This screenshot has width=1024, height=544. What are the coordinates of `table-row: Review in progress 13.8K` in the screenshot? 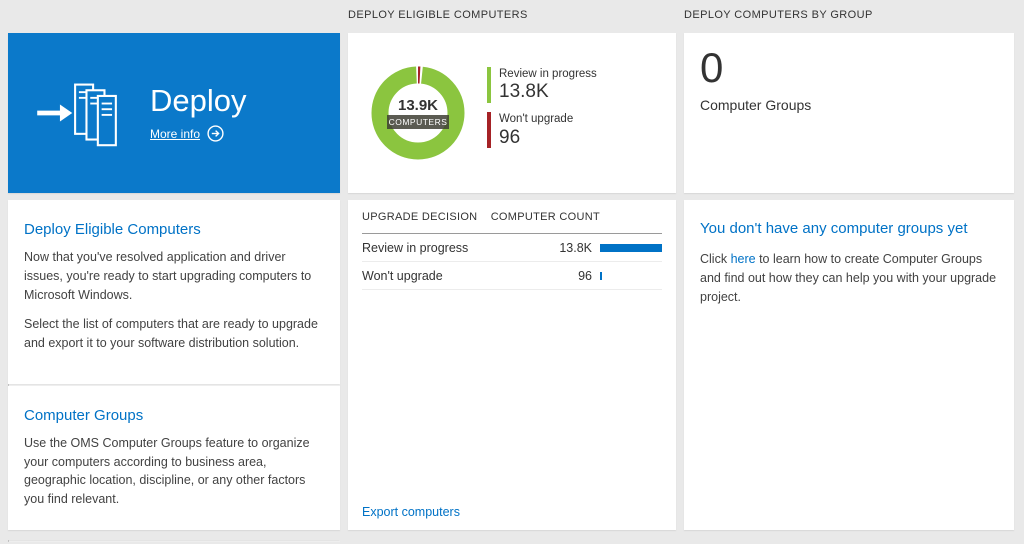 It's located at (512, 248).